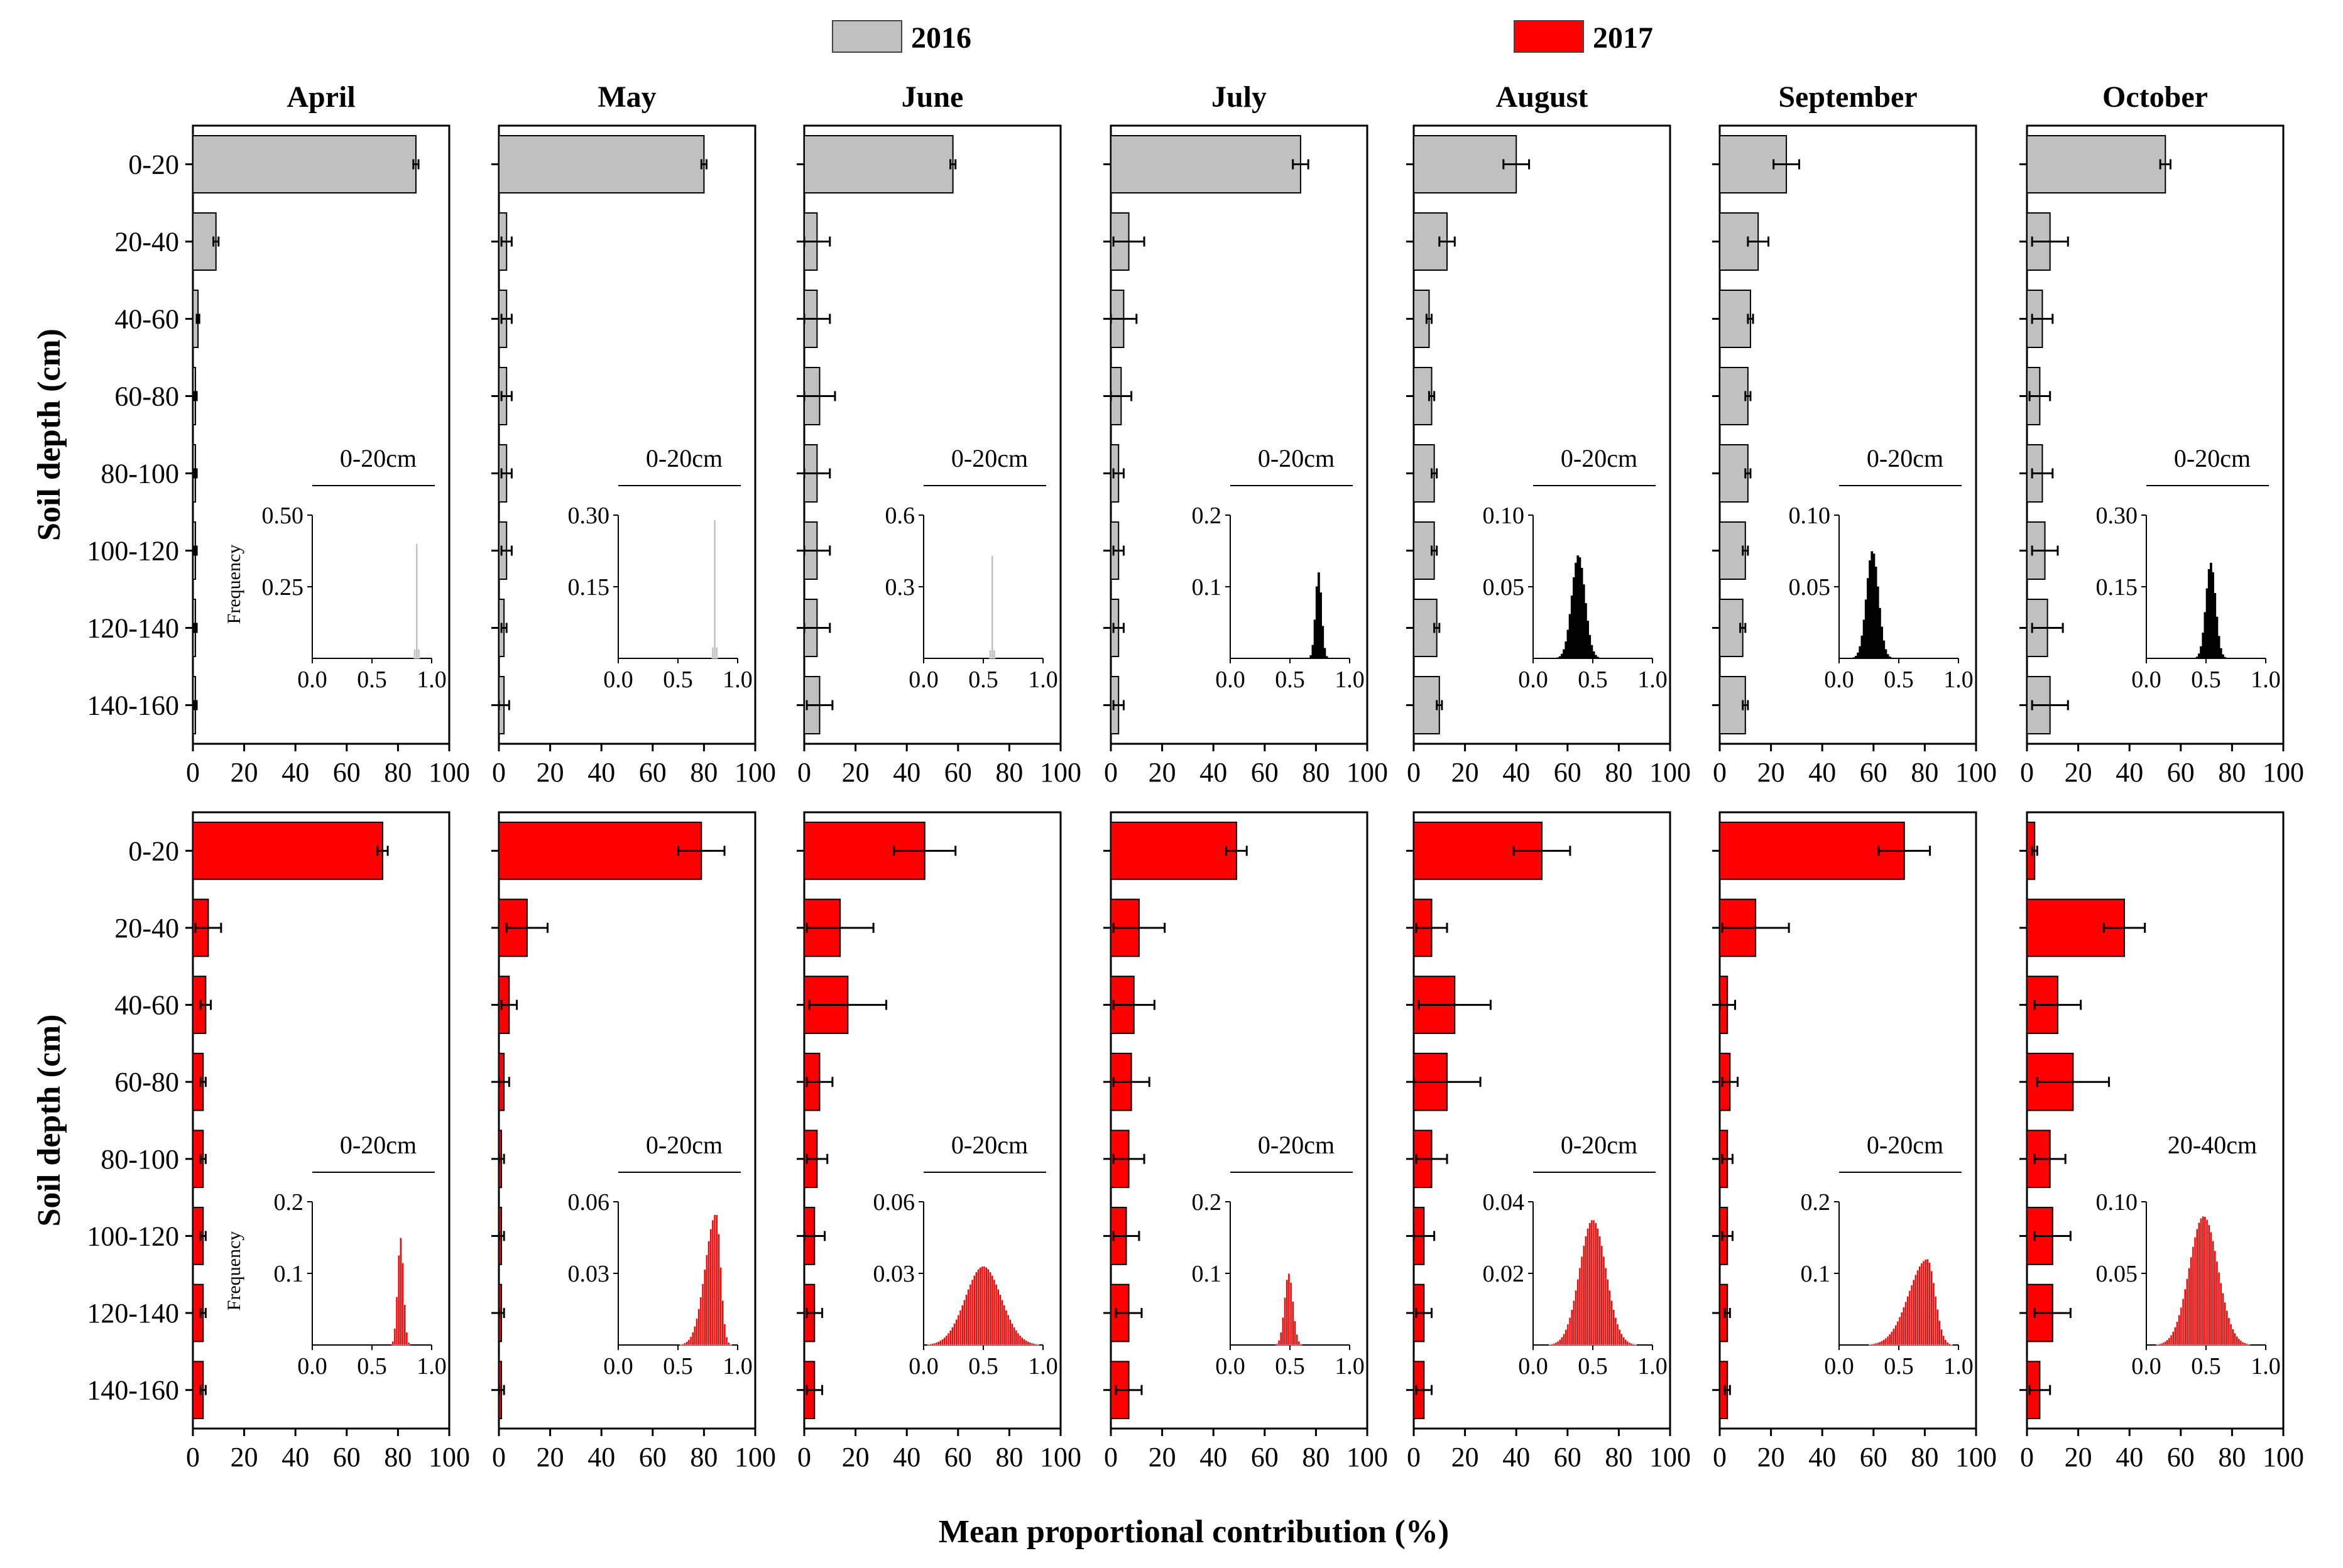  Describe the element at coordinates (894, 1202) in the screenshot. I see `inset-y-tick-label: 0.06` at that location.